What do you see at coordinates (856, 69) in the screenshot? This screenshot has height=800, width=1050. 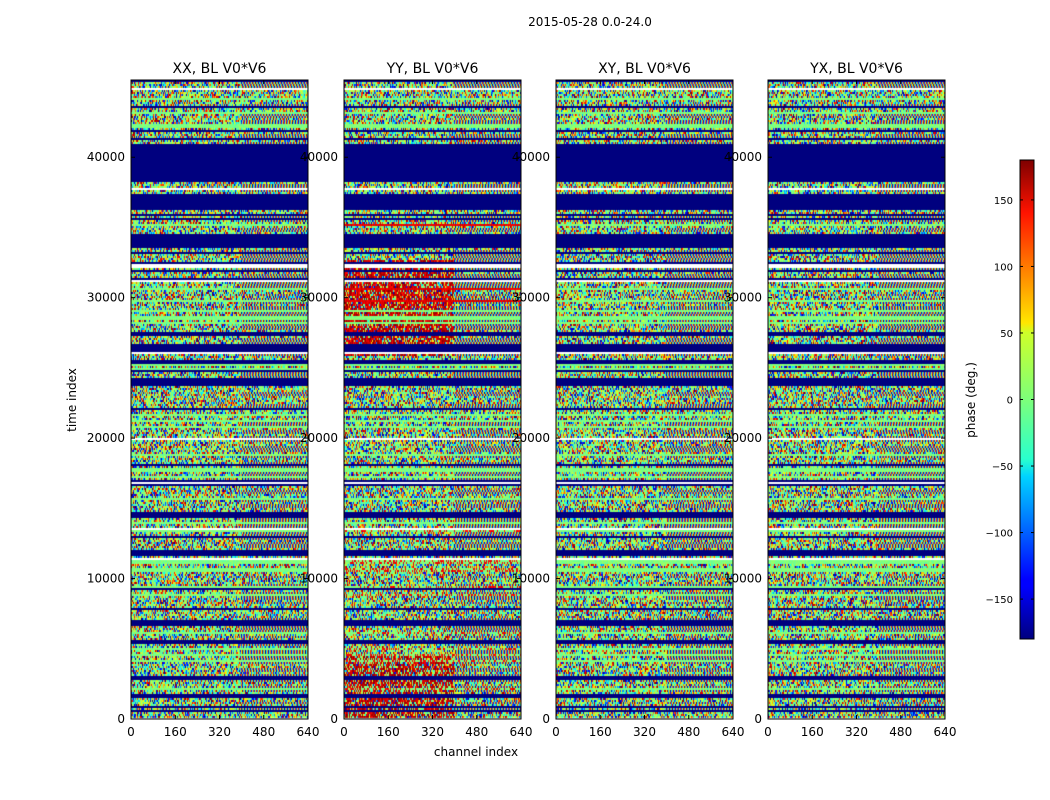 I see `panel-title-yx: YX, BL V0*V6` at bounding box center [856, 69].